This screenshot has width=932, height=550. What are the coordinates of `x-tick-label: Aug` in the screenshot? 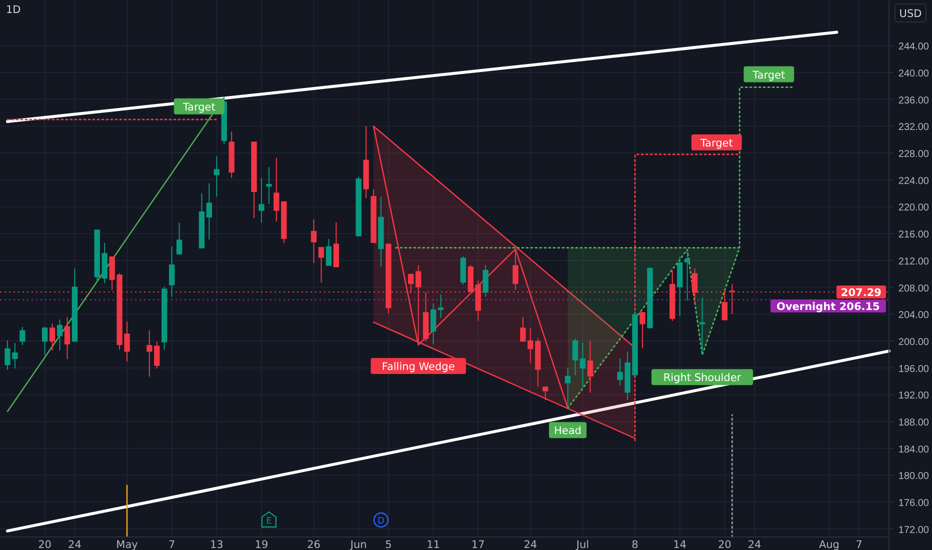 It's located at (829, 544).